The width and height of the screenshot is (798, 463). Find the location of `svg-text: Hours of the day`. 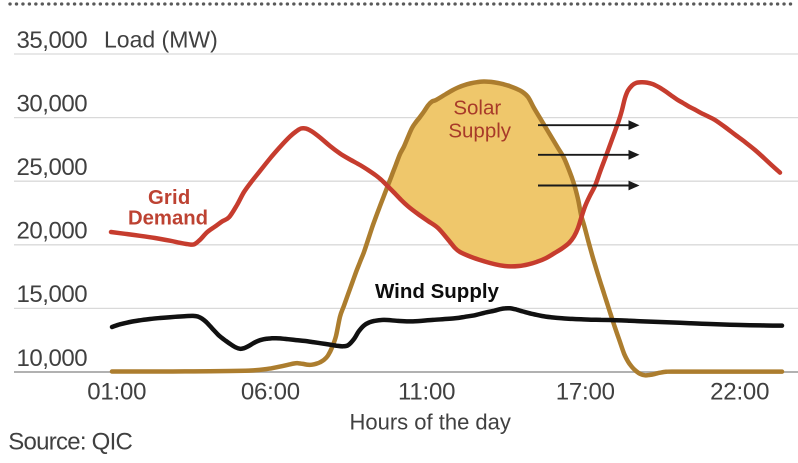

svg-text: Hours of the day is located at coordinates (429, 421).